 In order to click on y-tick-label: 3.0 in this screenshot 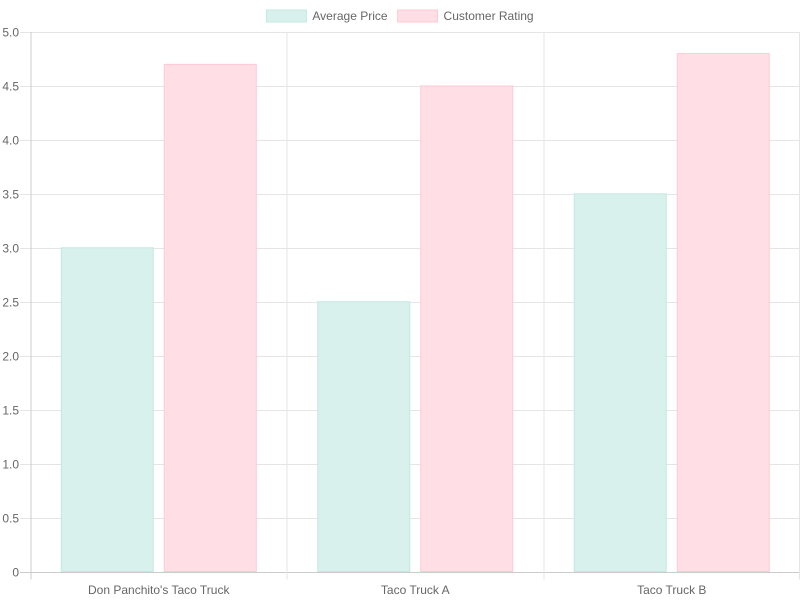, I will do `click(10, 249)`.